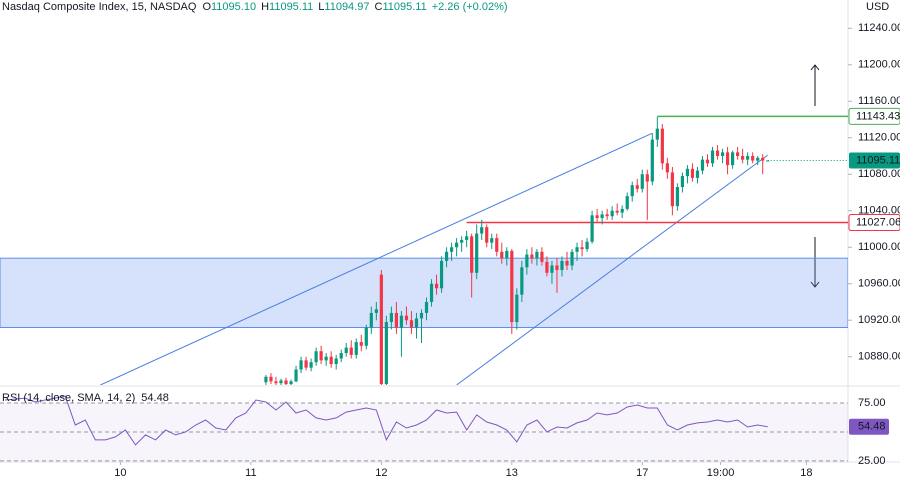  I want to click on ohlc-label: C, so click(378, 7).